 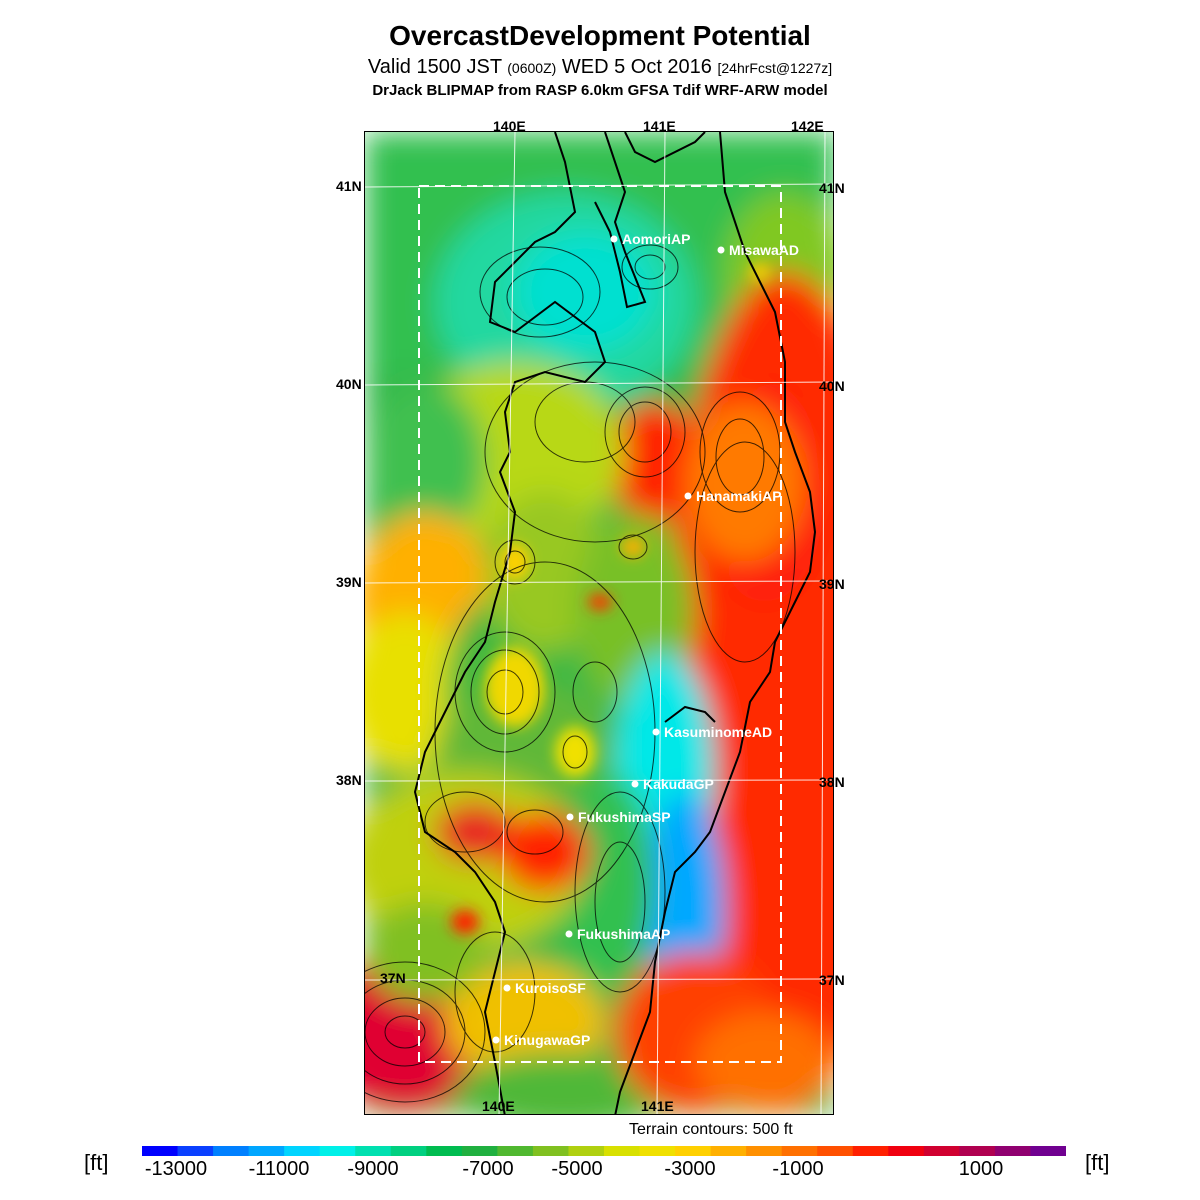 I want to click on colorbar, so click(x=604, y=1151).